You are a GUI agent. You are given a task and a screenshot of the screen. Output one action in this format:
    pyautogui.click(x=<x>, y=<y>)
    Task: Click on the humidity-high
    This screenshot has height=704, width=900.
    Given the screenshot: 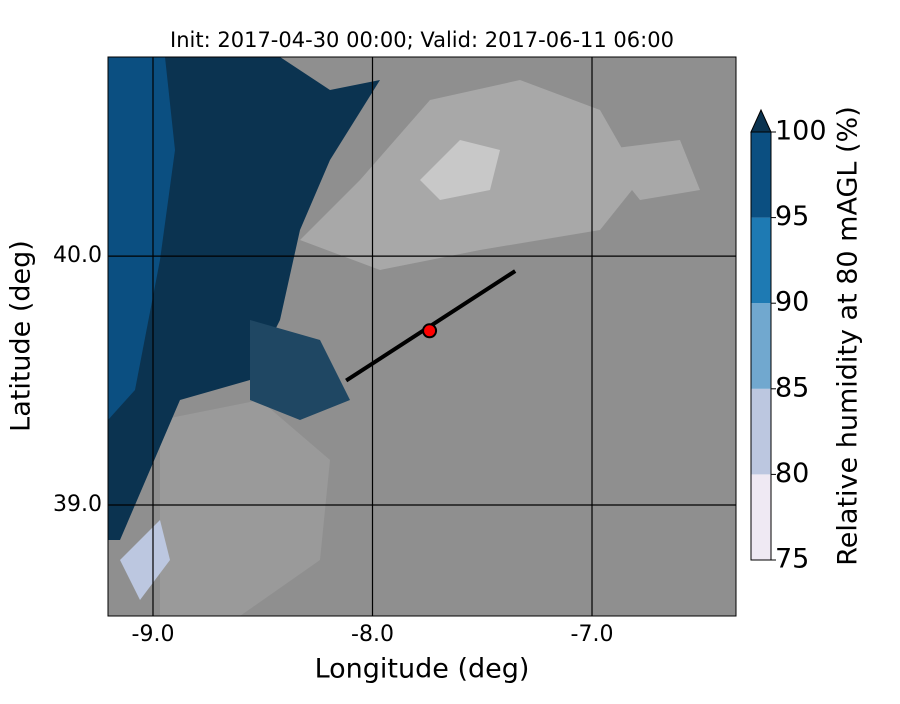 What is the action you would take?
    pyautogui.click(x=141, y=238)
    